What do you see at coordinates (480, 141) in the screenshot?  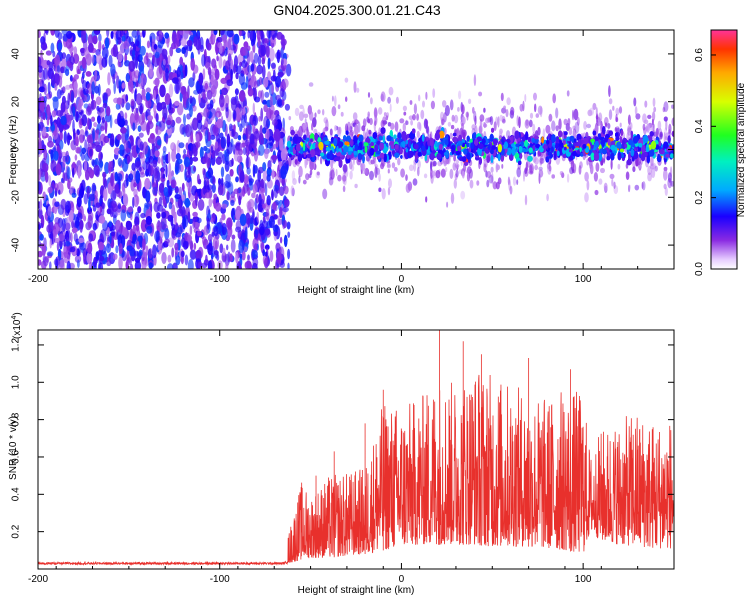 I see `heatmap-signal-band` at bounding box center [480, 141].